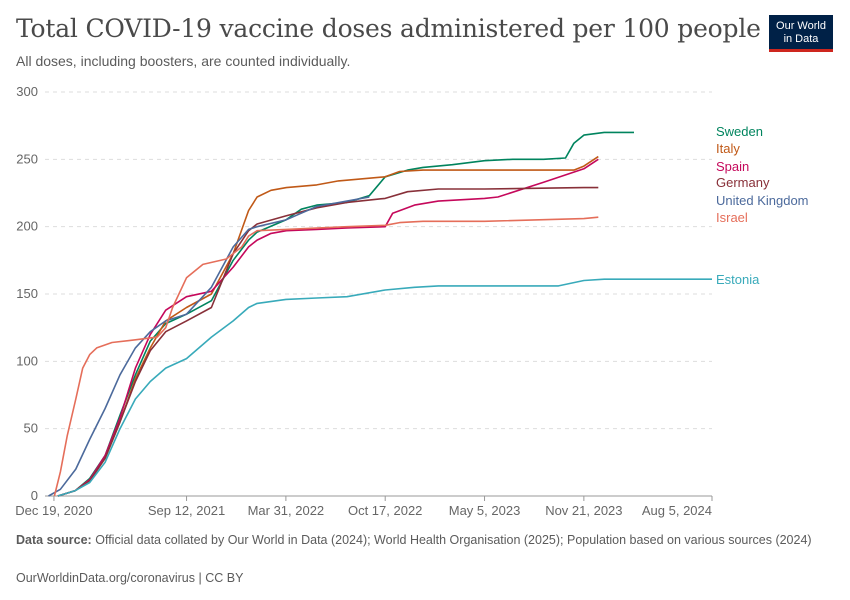 The height and width of the screenshot is (600, 850). What do you see at coordinates (286, 510) in the screenshot?
I see `x-tick-label: Mar 31, 2022` at bounding box center [286, 510].